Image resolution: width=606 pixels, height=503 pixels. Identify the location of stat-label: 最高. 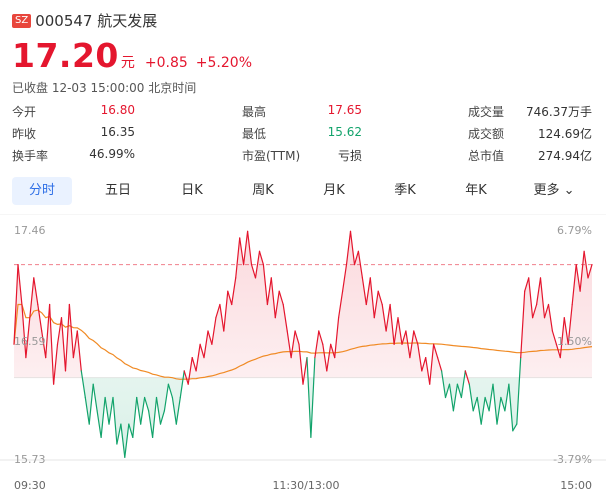
(254, 112).